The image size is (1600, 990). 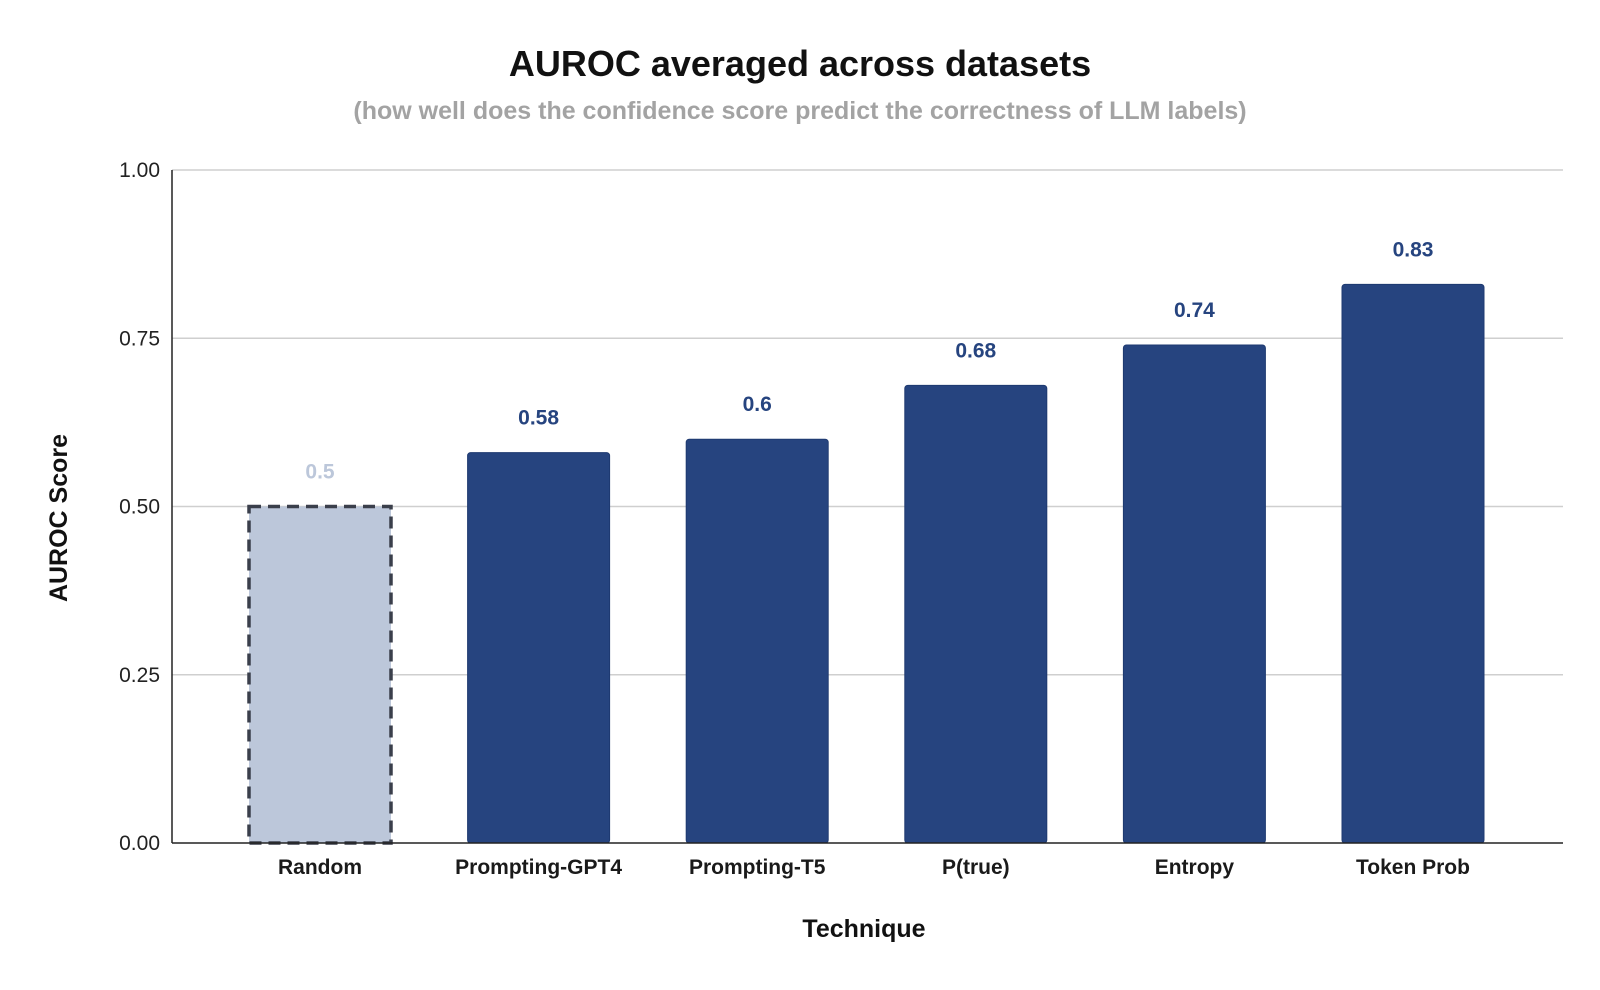 What do you see at coordinates (320, 674) in the screenshot?
I see `bar-random` at bounding box center [320, 674].